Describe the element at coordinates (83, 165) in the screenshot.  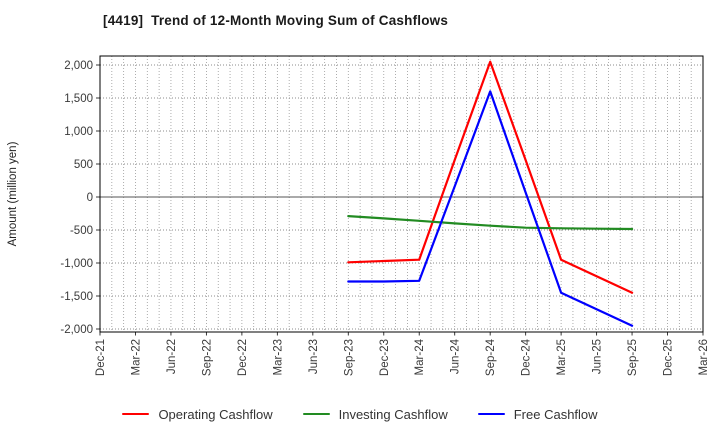
I see `svg-text: 500` at that location.